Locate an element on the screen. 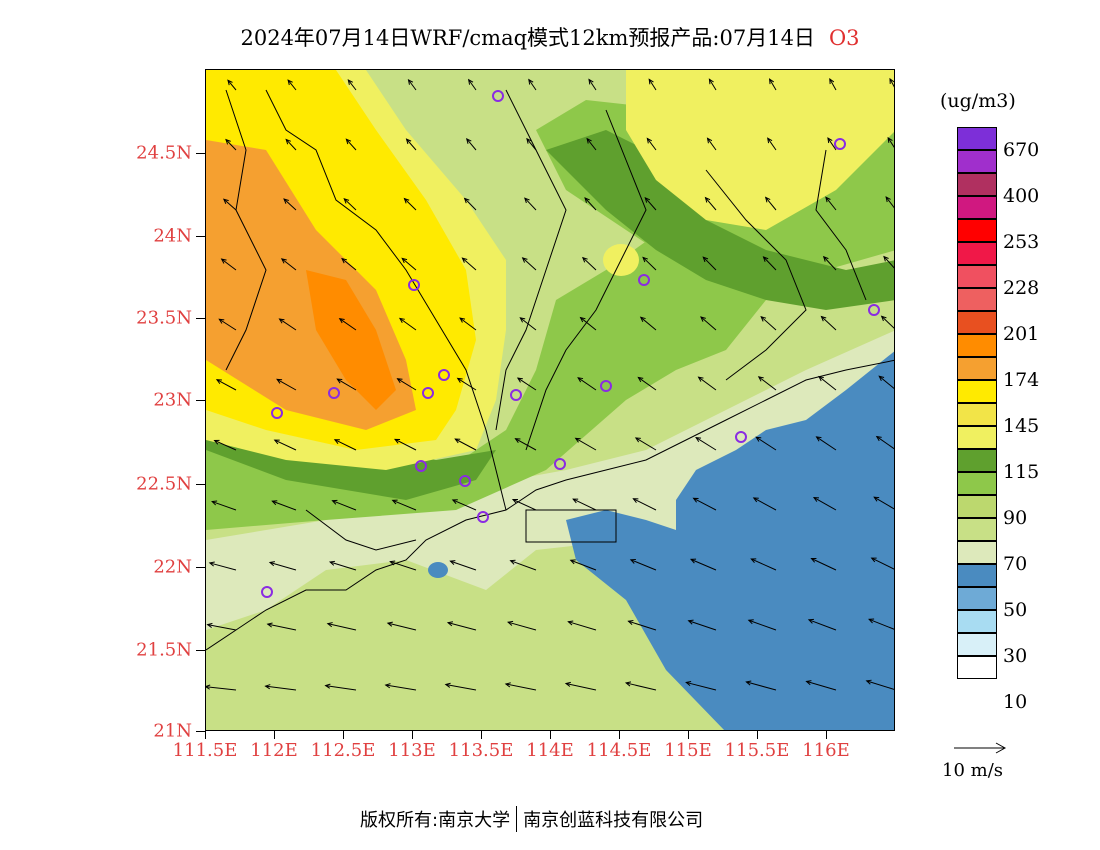 Image resolution: width=1100 pixels, height=850 pixels. lat-tick-label: 24.5N is located at coordinates (164, 153).